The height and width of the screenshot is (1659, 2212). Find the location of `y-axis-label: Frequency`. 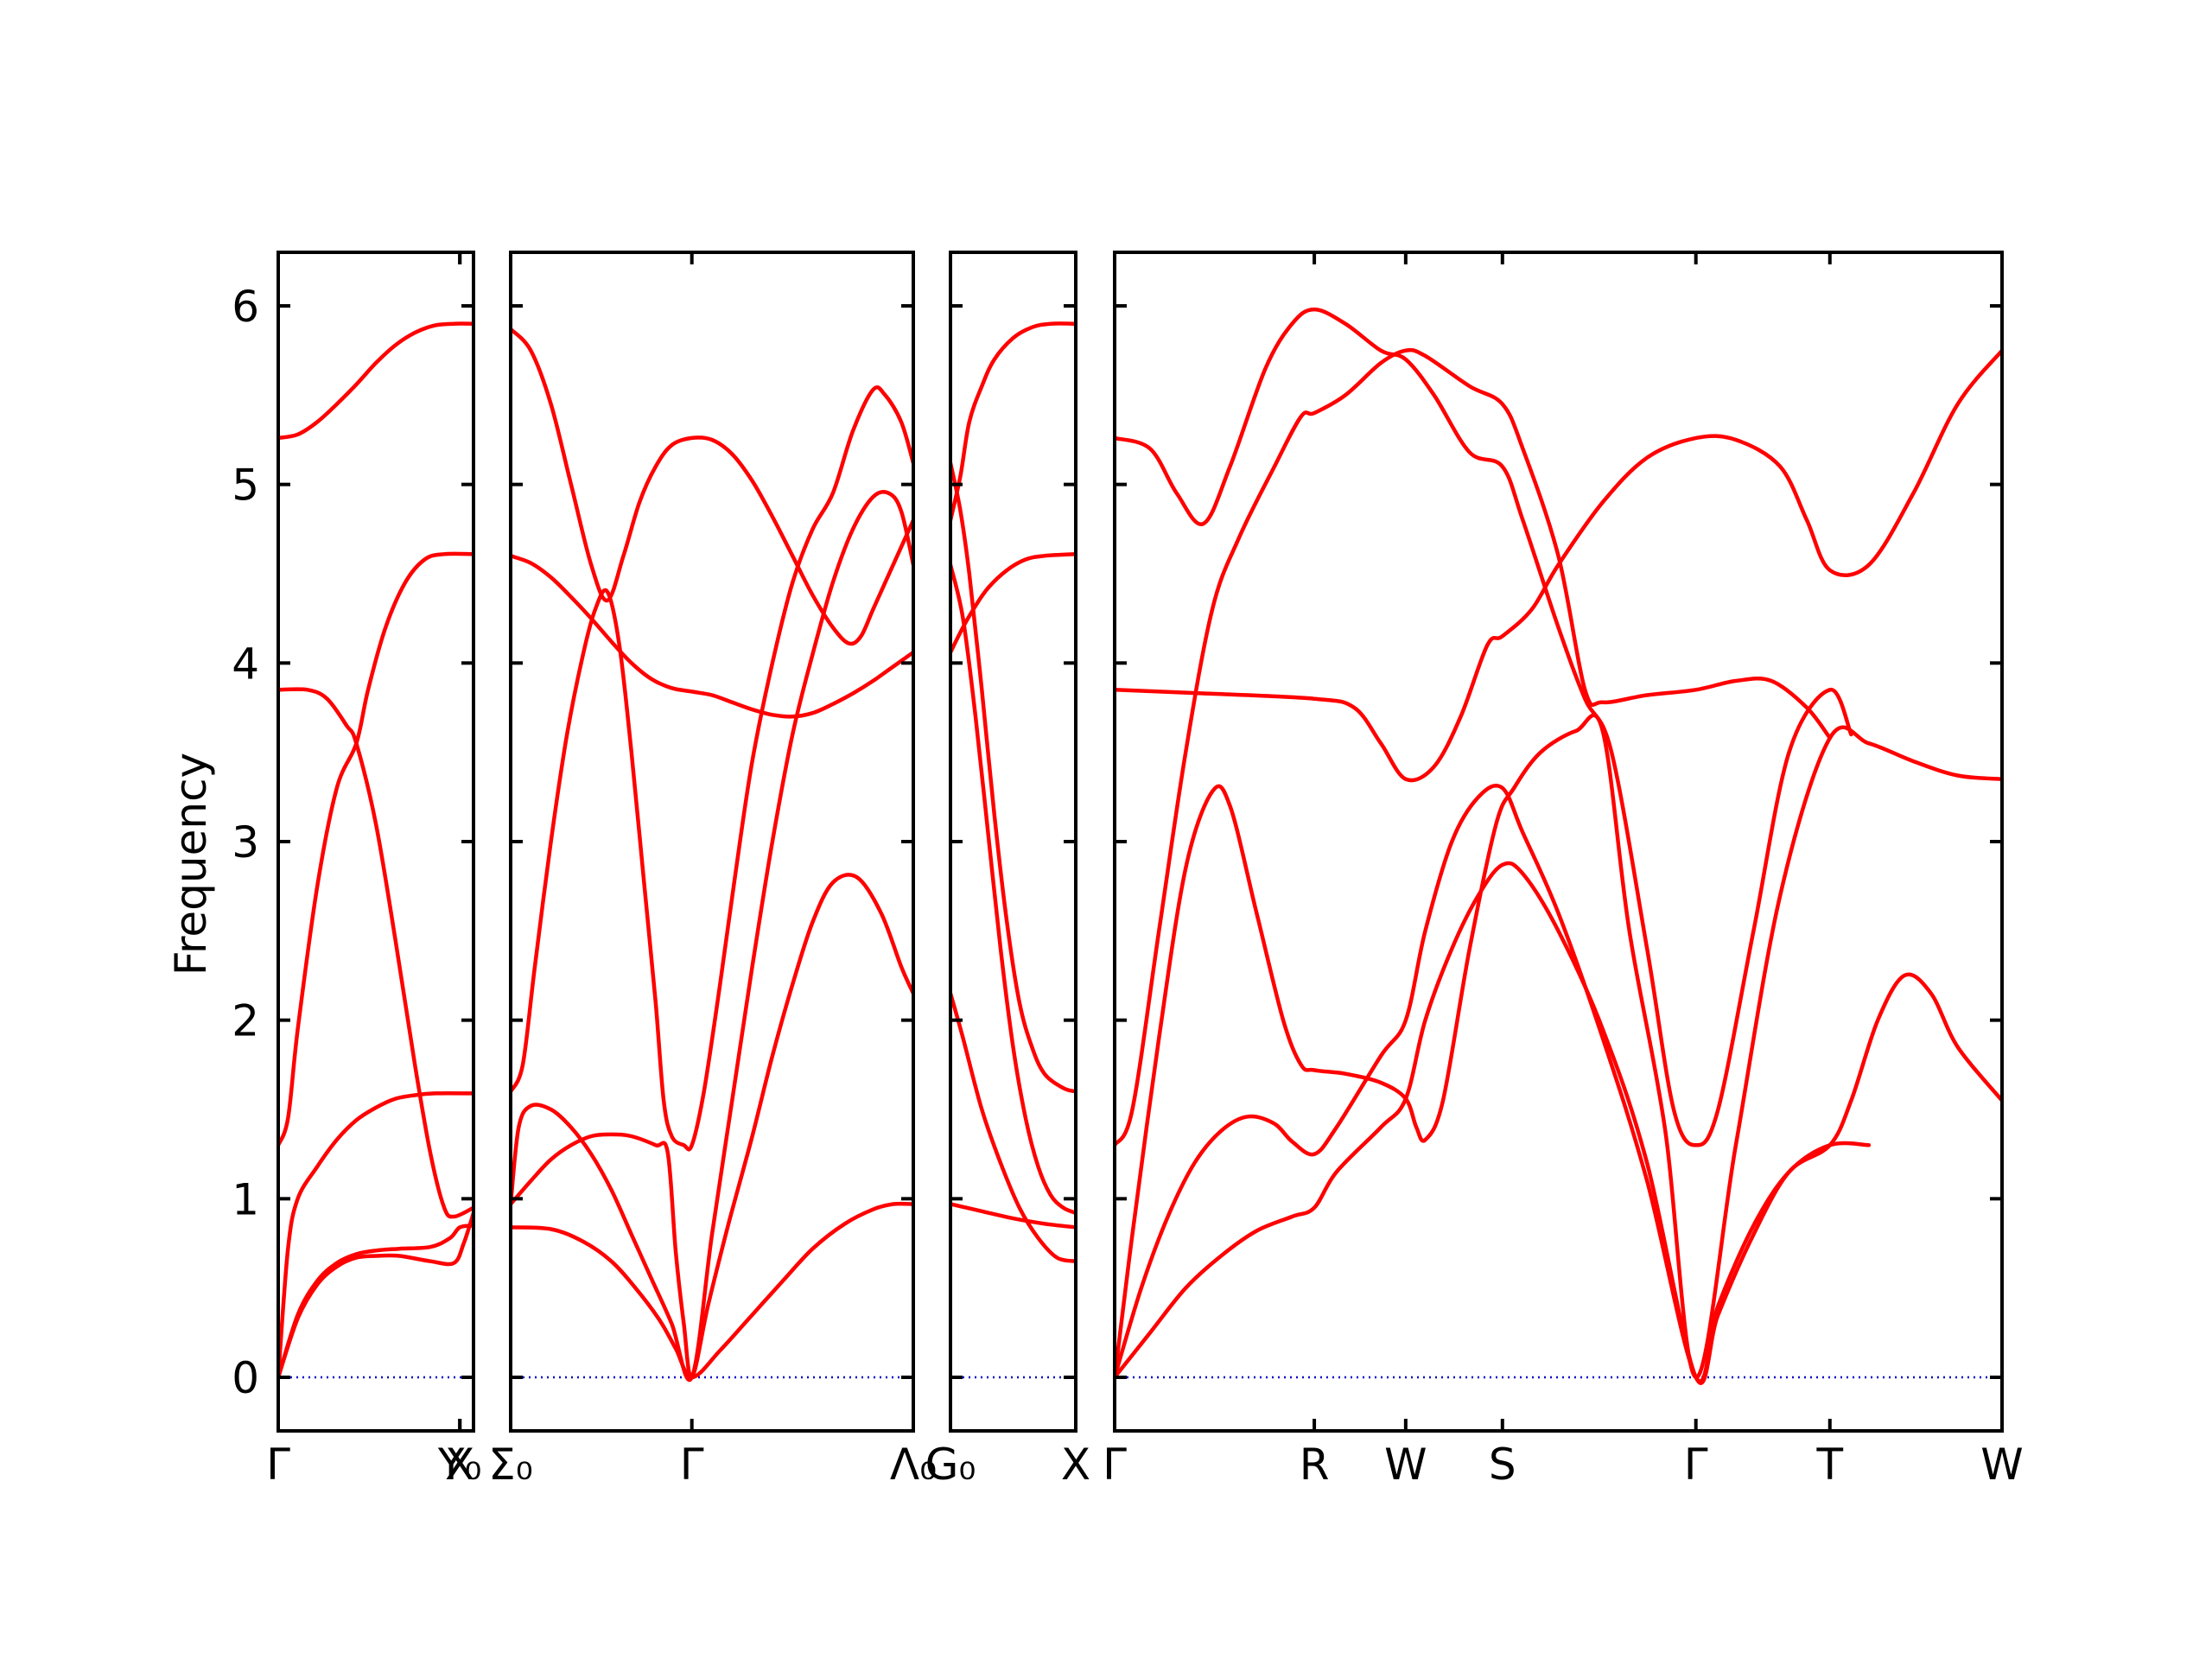

y-axis-label: Frequency is located at coordinates (191, 864).